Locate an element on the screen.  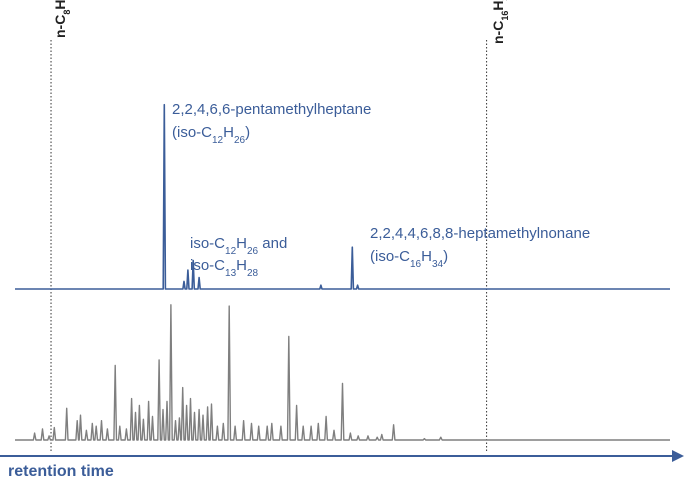
x-axis-label: retention time is located at coordinates (61, 471).